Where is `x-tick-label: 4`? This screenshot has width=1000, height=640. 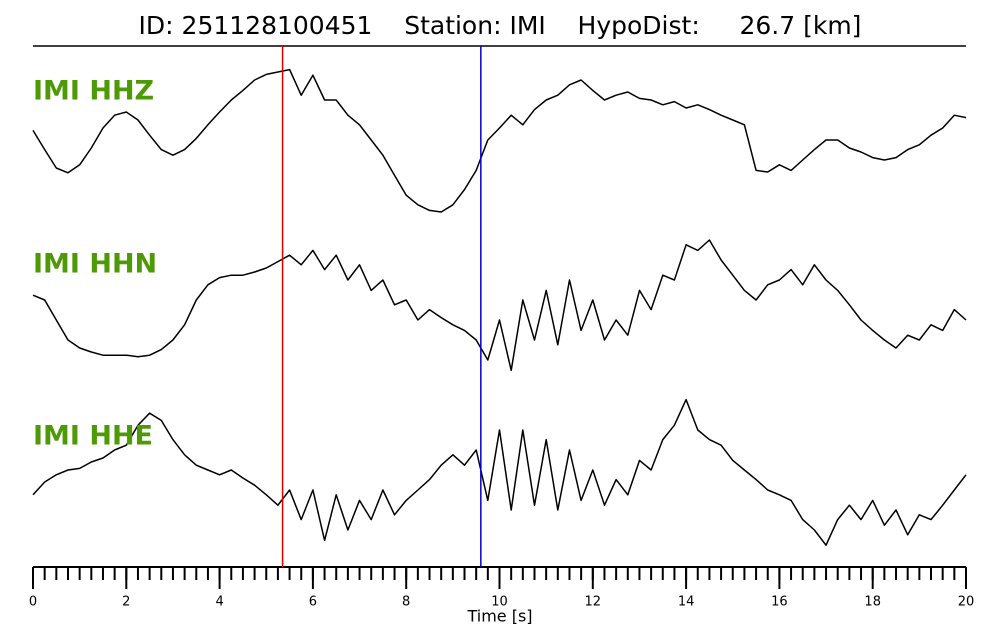 x-tick-label: 4 is located at coordinates (219, 602).